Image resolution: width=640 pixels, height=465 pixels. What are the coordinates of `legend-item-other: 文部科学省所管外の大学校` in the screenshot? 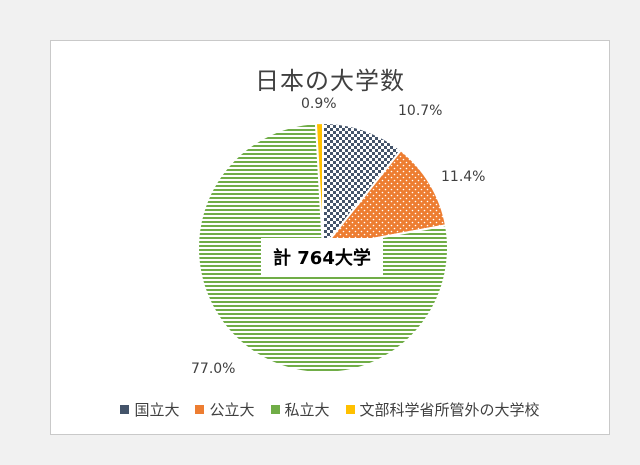 It's located at (442, 409).